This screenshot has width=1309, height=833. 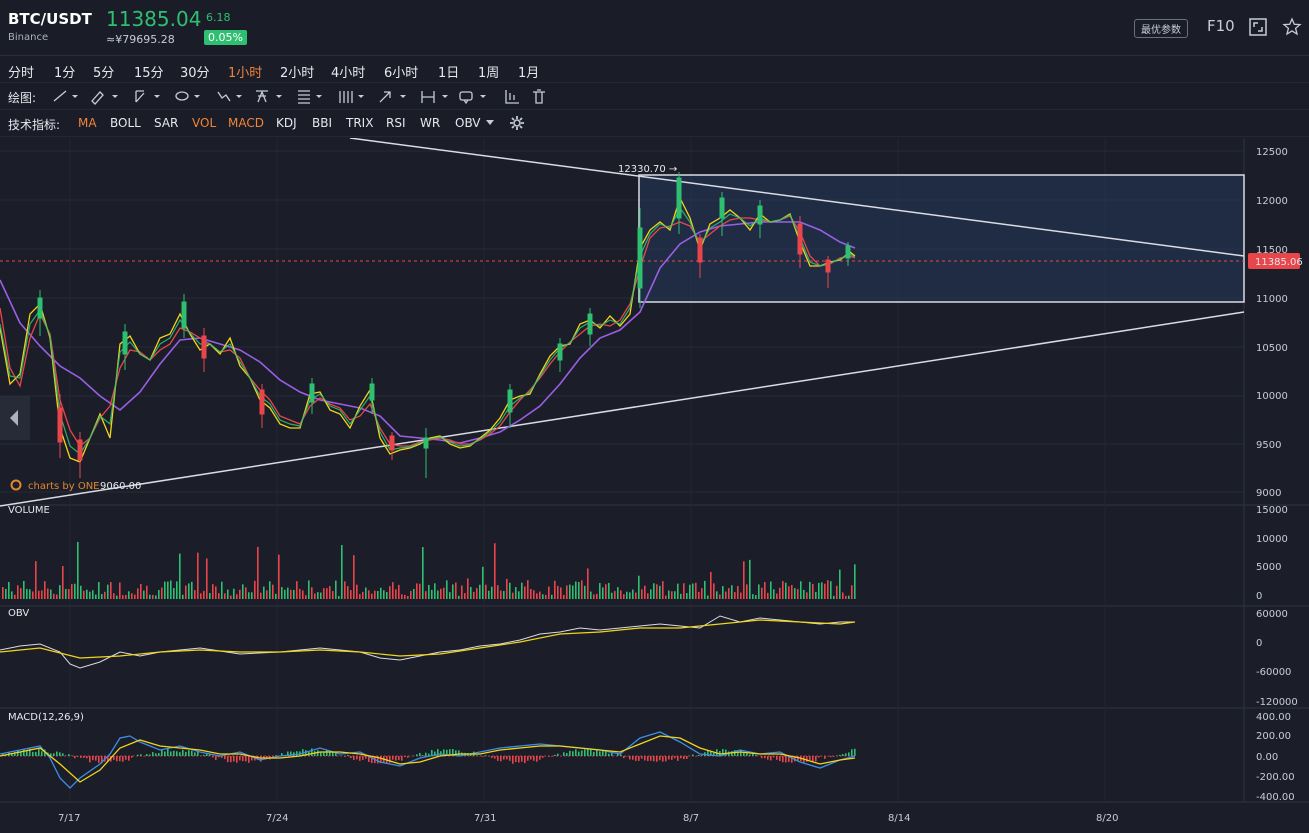 I want to click on scroll-left-button, so click(x=15, y=418).